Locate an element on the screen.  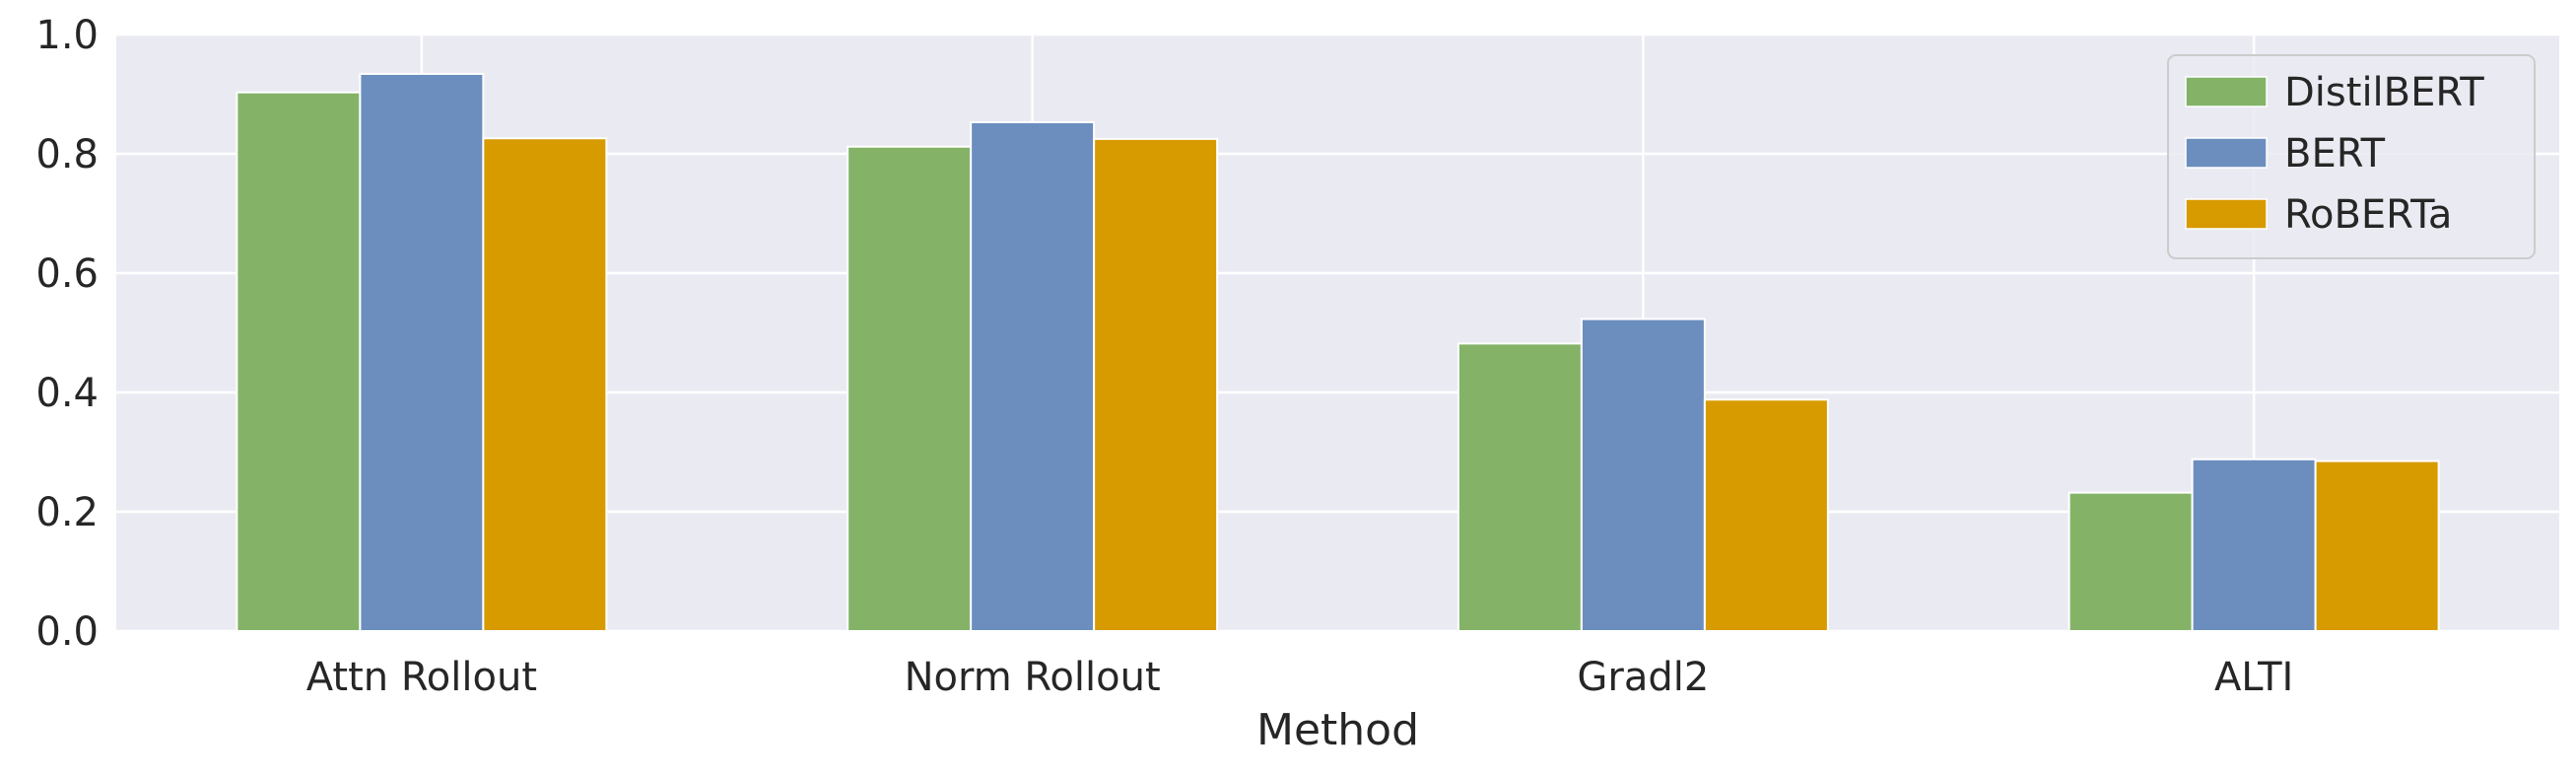
y-tick-label: 0.8 is located at coordinates (67, 154).